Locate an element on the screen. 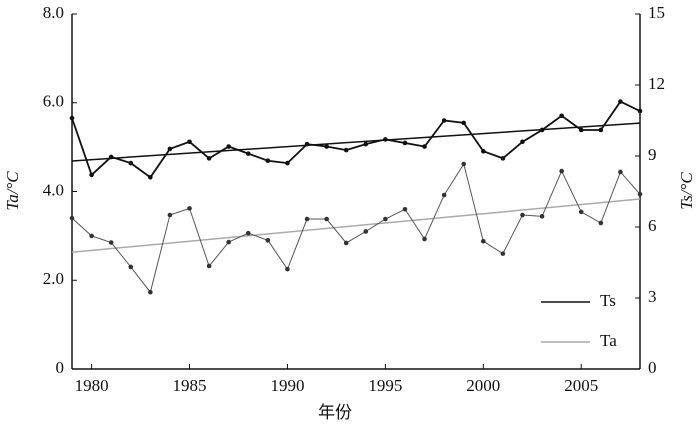  x-axis-label: 年份 is located at coordinates (335, 412).